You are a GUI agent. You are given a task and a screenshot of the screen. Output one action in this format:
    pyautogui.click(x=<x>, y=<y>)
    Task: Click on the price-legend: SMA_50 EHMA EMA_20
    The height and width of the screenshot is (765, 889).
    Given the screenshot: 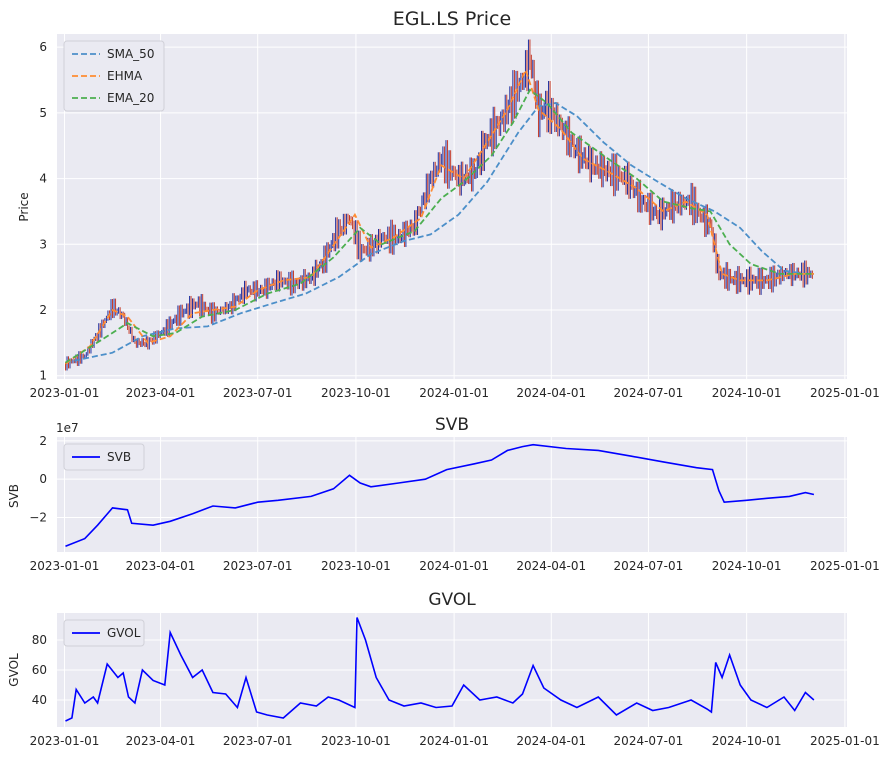 What is the action you would take?
    pyautogui.click(x=114, y=76)
    